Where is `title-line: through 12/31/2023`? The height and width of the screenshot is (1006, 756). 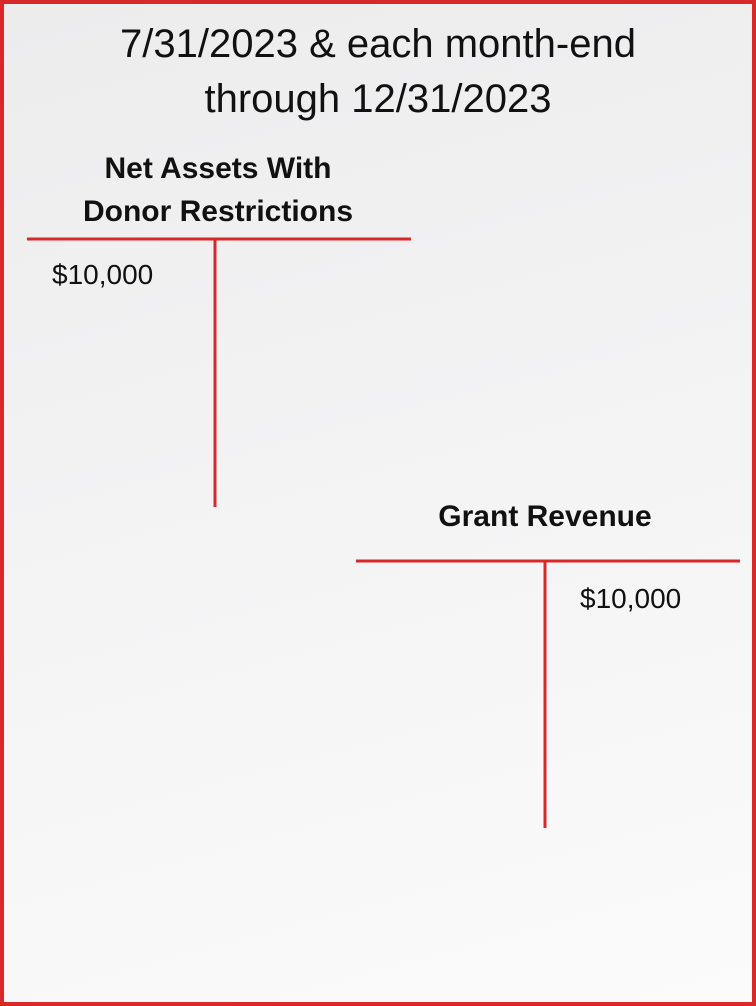
title-line: through 12/31/2023 is located at coordinates (378, 99).